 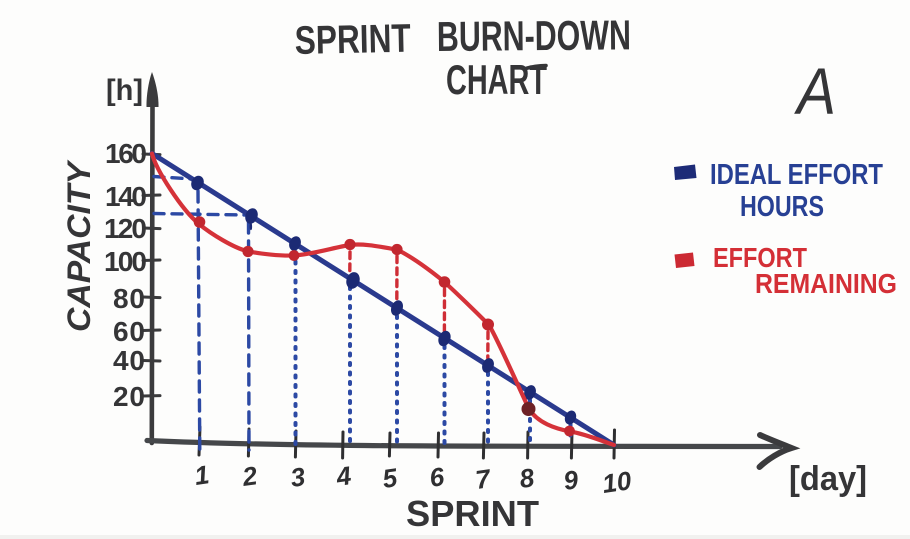 What do you see at coordinates (129, 396) in the screenshot?
I see `svg-text: 20` at bounding box center [129, 396].